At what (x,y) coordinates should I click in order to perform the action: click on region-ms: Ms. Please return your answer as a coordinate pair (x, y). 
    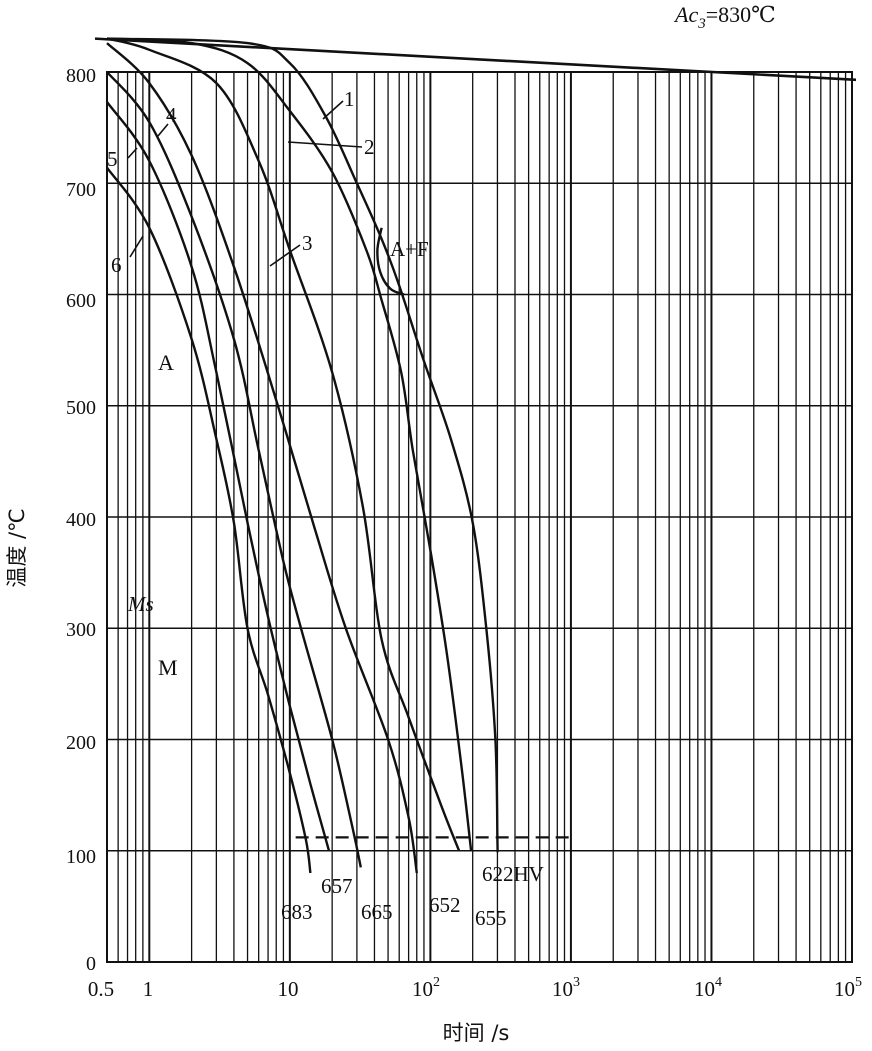
    Looking at the image, I should click on (140, 604).